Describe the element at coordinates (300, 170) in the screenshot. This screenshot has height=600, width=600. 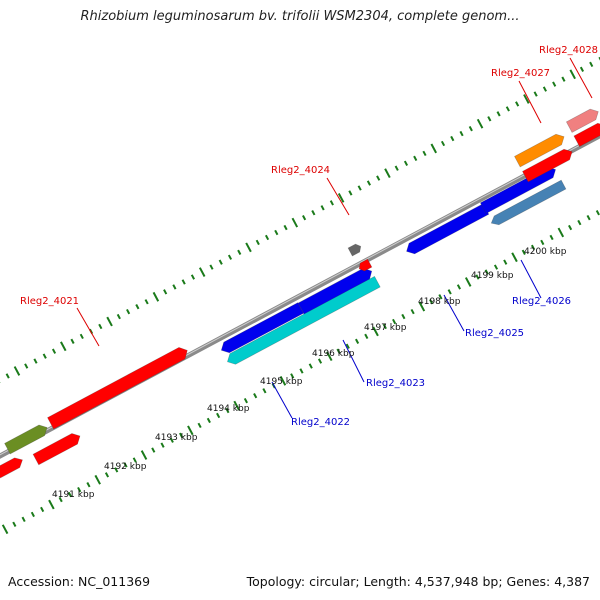
I see `gene-label-top: Rleg2_4024` at that location.